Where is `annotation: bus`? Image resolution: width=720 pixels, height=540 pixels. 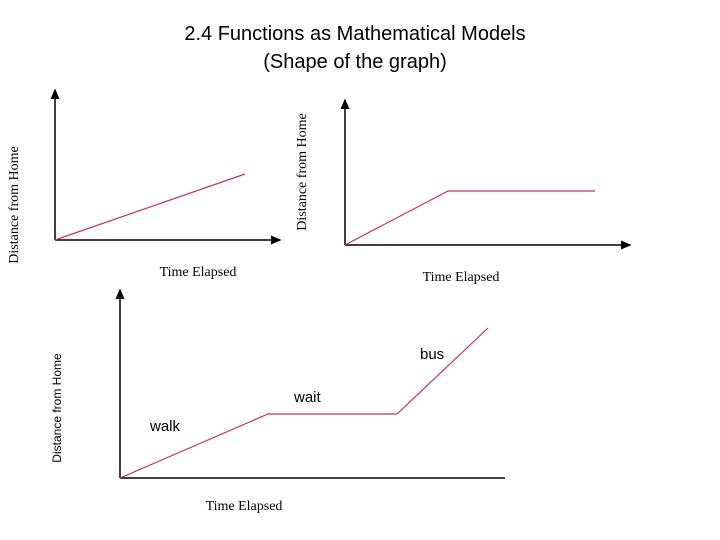 annotation: bus is located at coordinates (432, 354).